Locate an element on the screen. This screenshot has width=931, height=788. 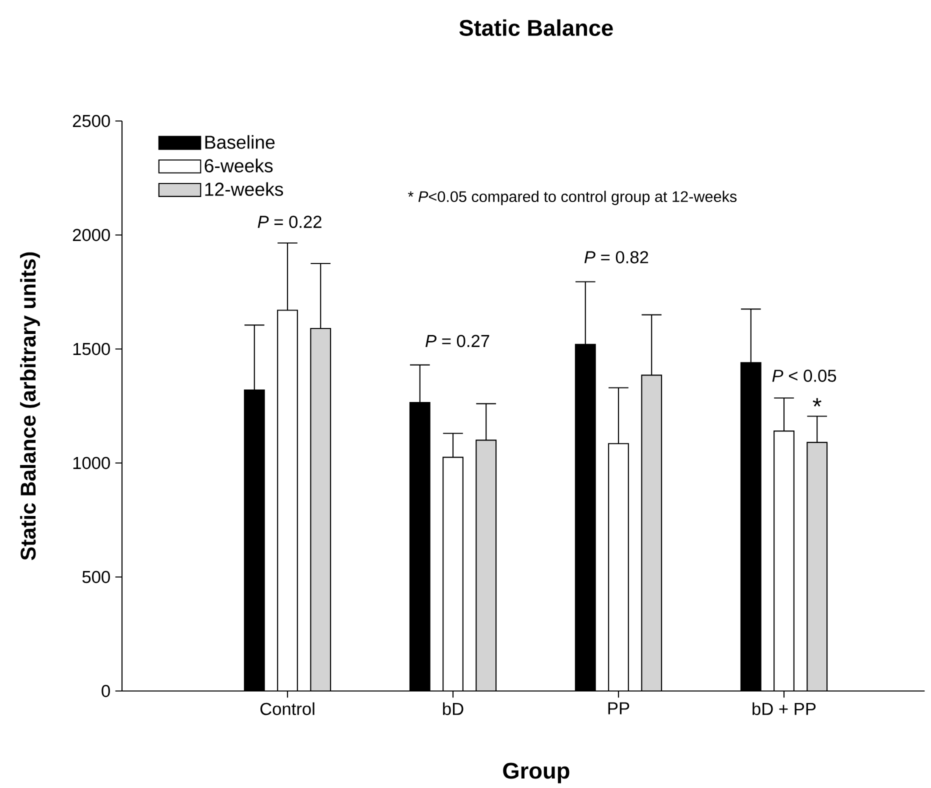
x-axis-title: Group is located at coordinates (536, 773).